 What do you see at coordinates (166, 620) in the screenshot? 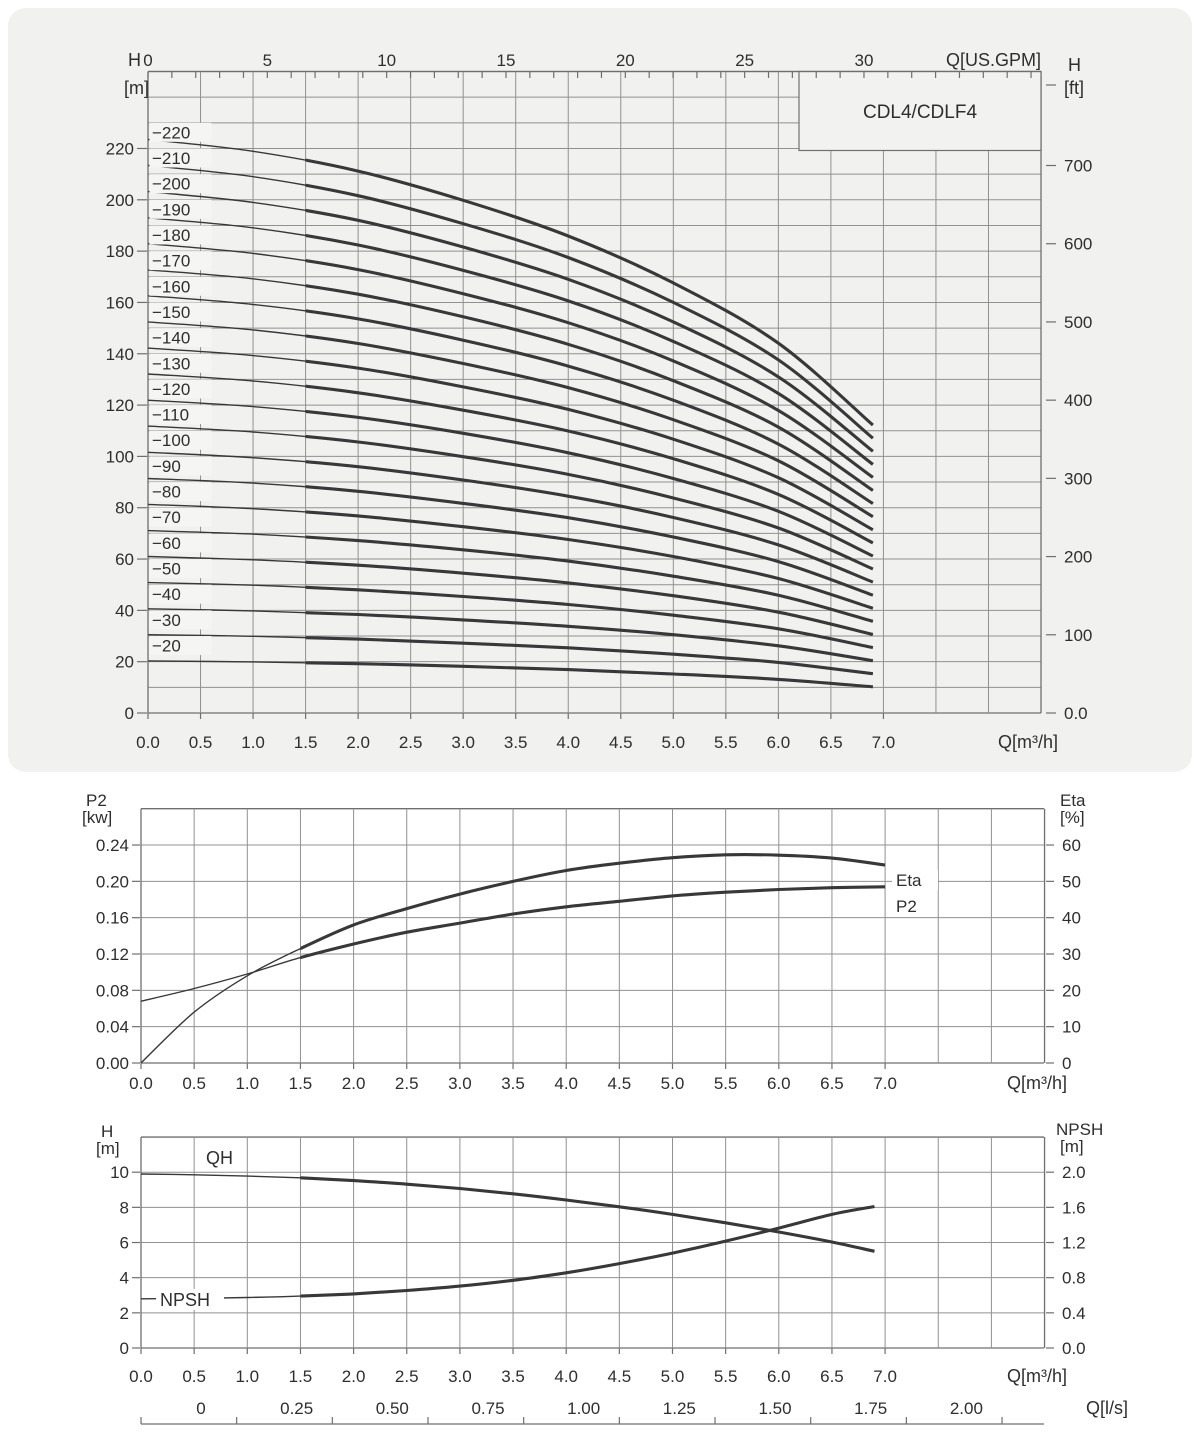
I see `curve-label: −30` at bounding box center [166, 620].